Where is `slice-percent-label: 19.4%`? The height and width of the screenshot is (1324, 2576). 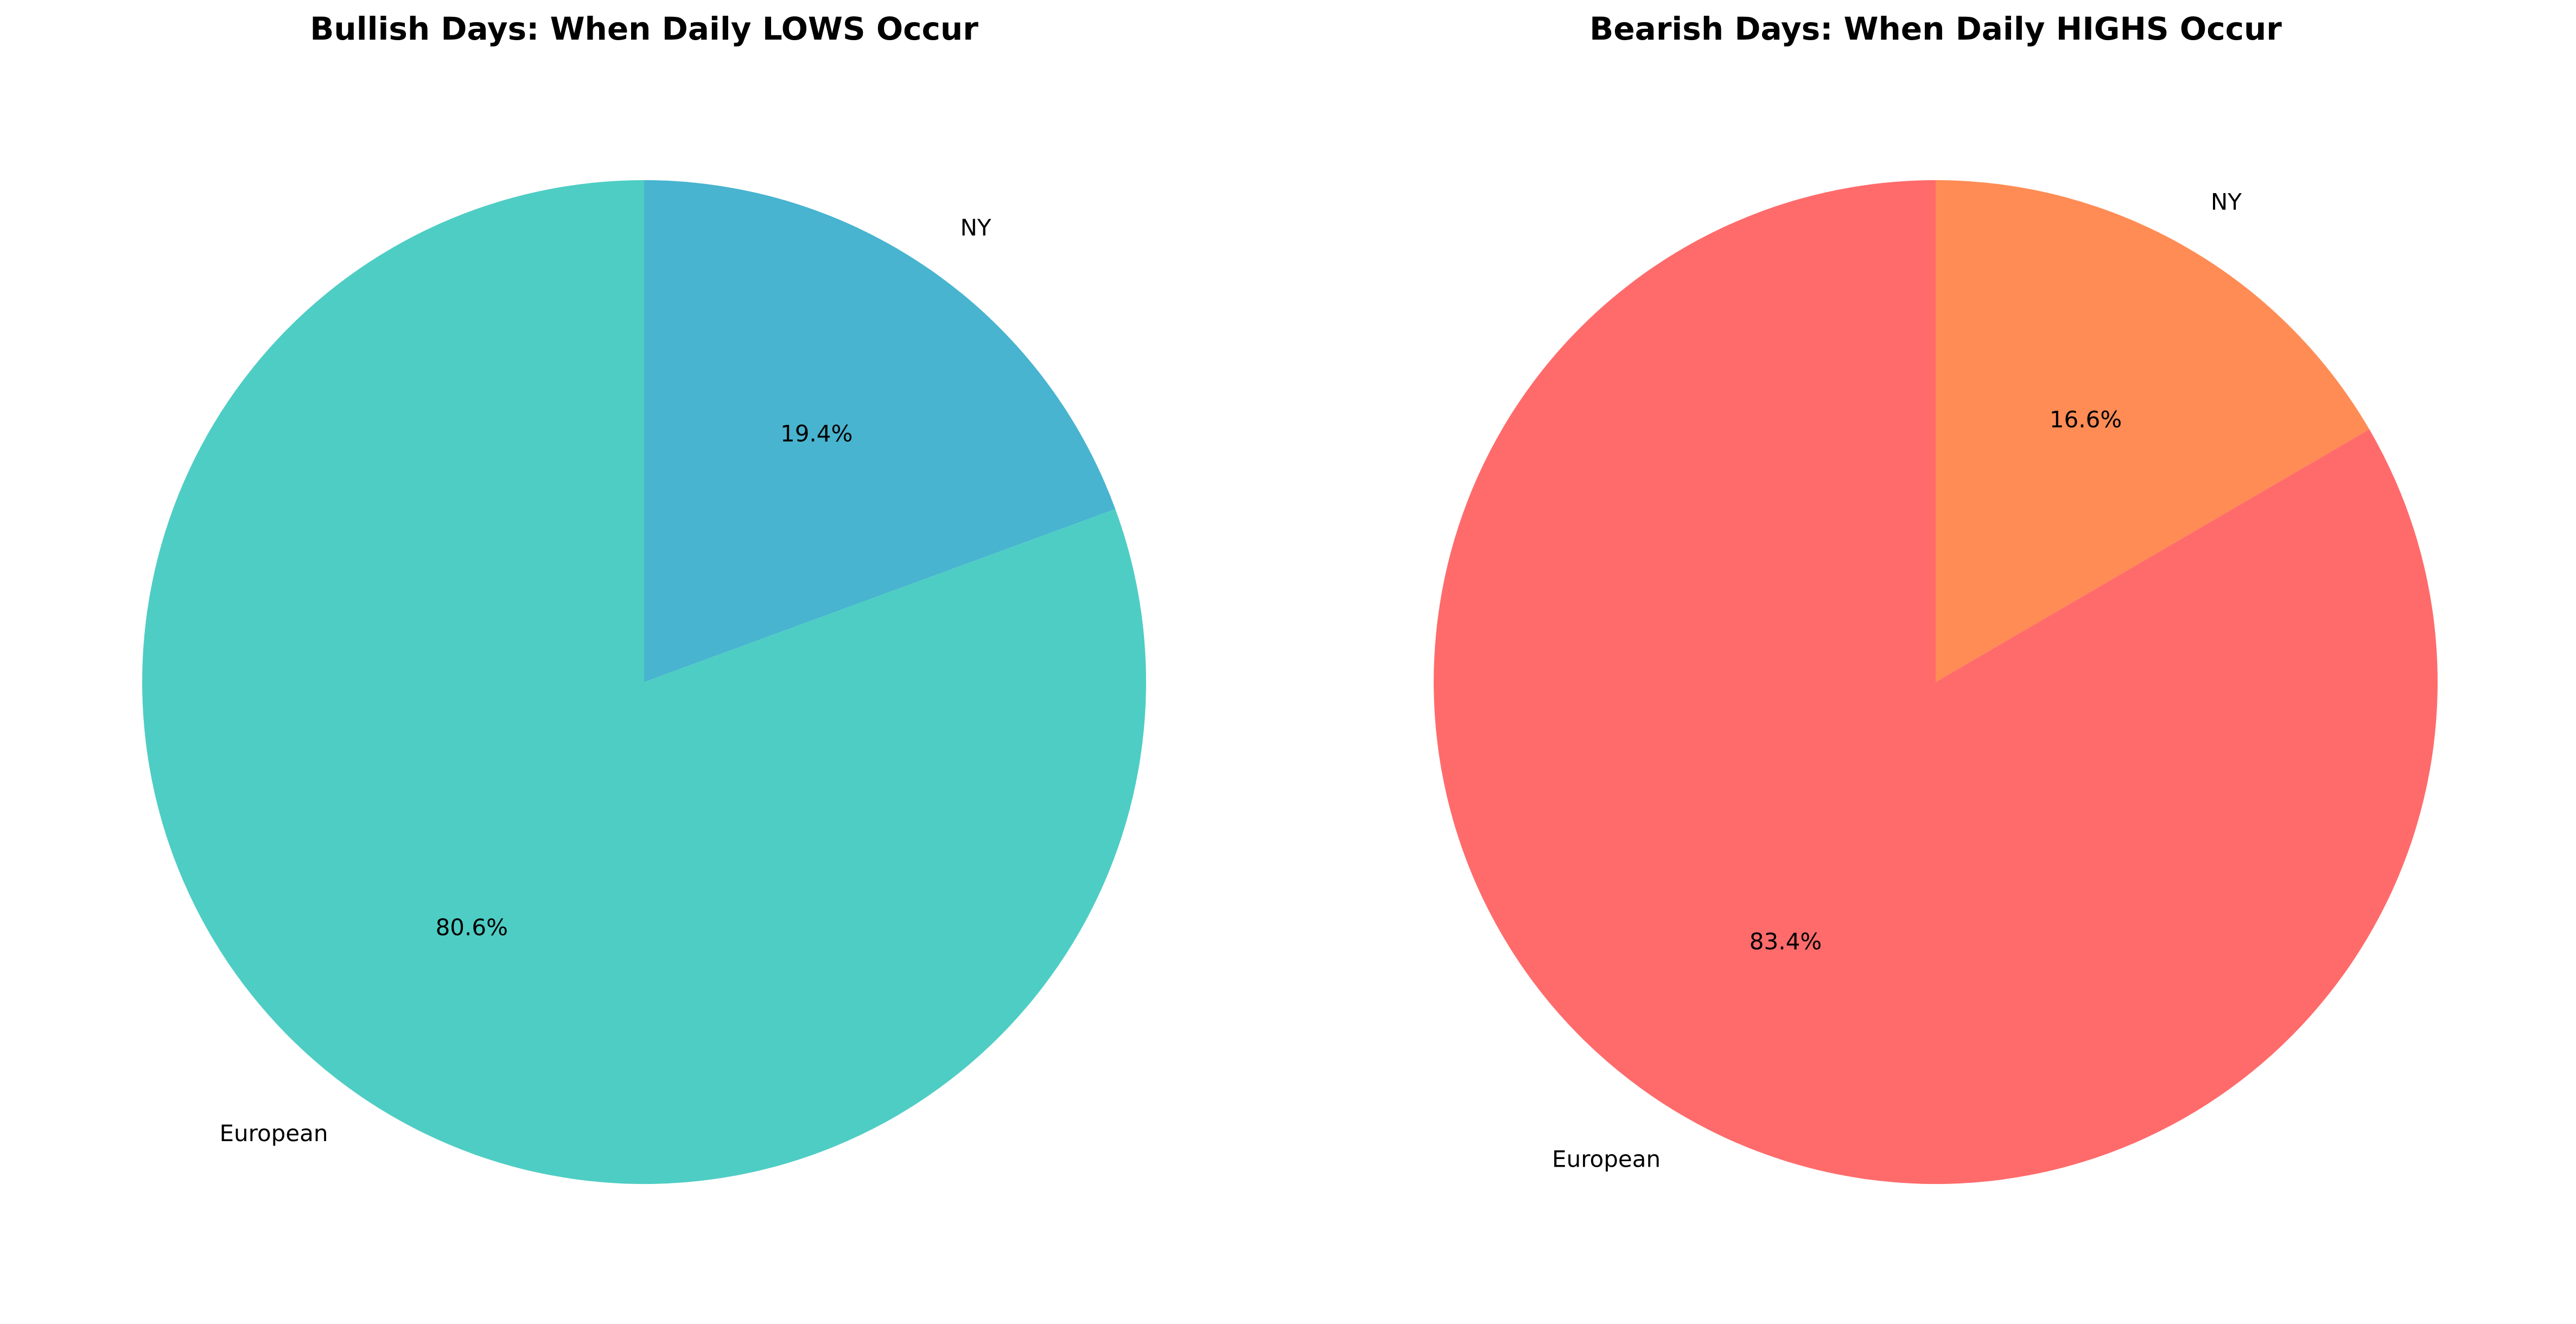 slice-percent-label: 19.4% is located at coordinates (816, 433).